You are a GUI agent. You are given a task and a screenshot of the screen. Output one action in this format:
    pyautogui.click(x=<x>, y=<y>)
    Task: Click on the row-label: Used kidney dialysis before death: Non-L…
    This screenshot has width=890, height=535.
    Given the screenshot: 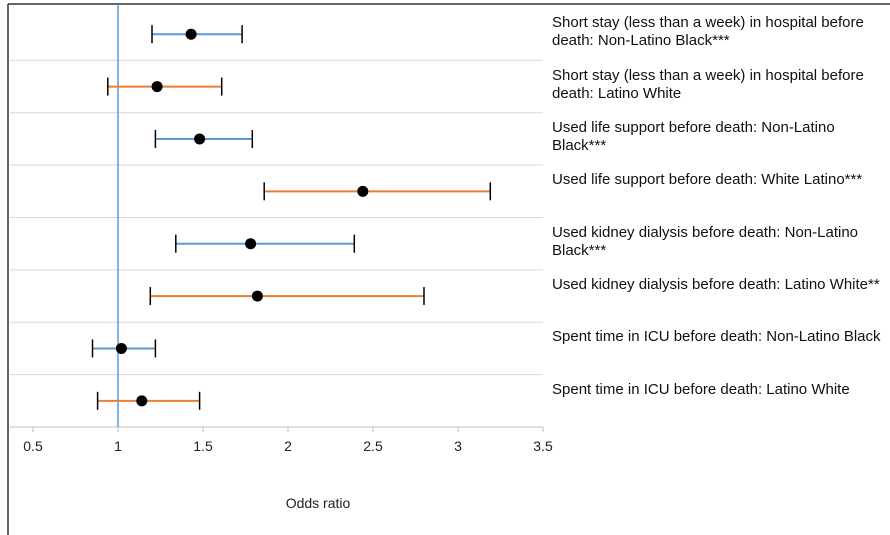 What is the action you would take?
    pyautogui.click(x=705, y=241)
    